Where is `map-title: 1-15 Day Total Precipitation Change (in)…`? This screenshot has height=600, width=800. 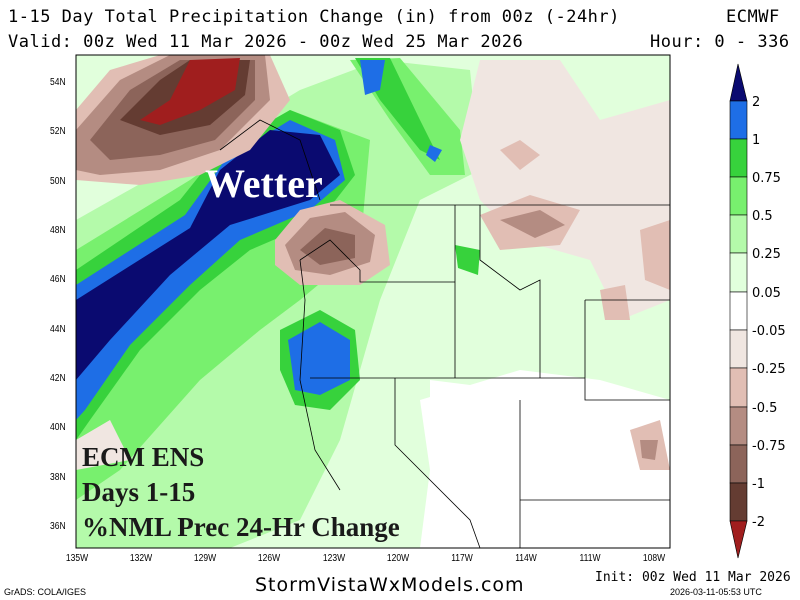
map-title: 1-15 Day Total Precipitation Change (in)… is located at coordinates (314, 17).